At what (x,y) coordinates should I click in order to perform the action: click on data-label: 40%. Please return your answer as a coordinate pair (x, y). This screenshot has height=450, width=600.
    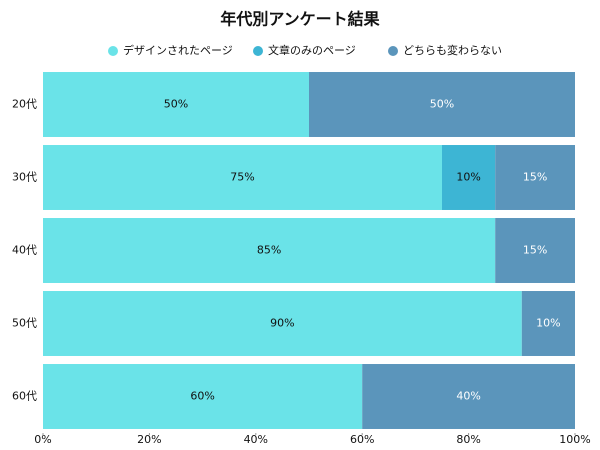
    Looking at the image, I should click on (468, 396).